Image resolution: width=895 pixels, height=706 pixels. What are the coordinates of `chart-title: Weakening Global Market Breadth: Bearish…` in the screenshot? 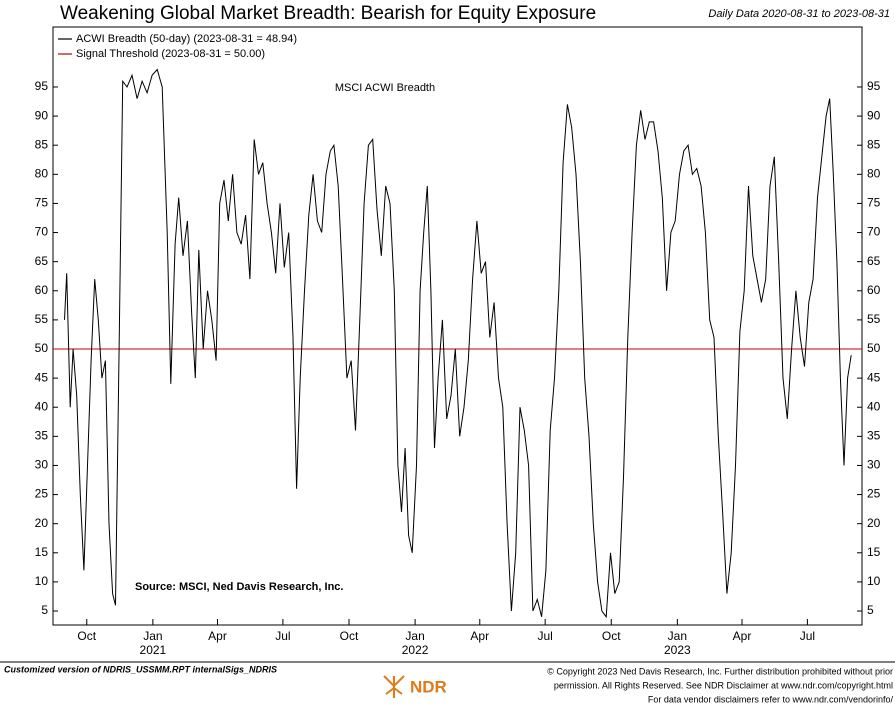 It's located at (328, 13).